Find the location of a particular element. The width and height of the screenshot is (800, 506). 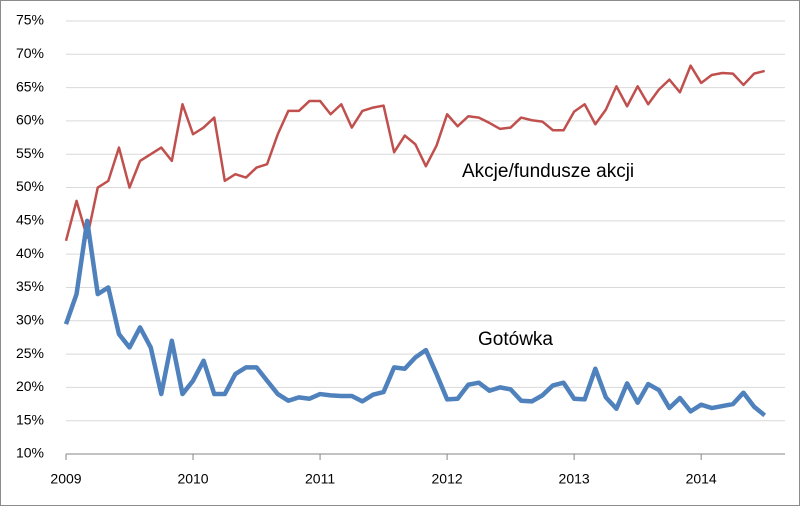

x-tick-label: 2013 is located at coordinates (574, 479).